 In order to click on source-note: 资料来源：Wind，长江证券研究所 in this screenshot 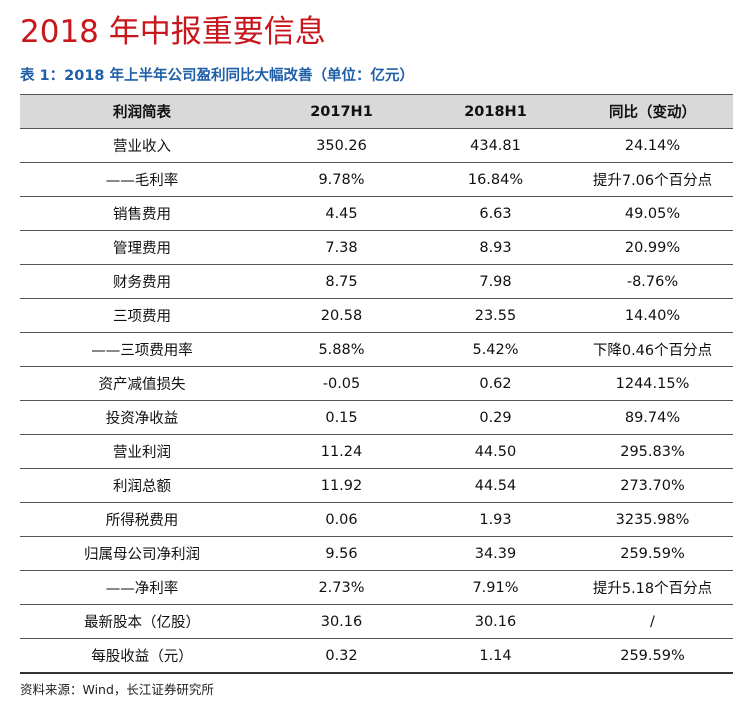, I will do `click(117, 689)`.